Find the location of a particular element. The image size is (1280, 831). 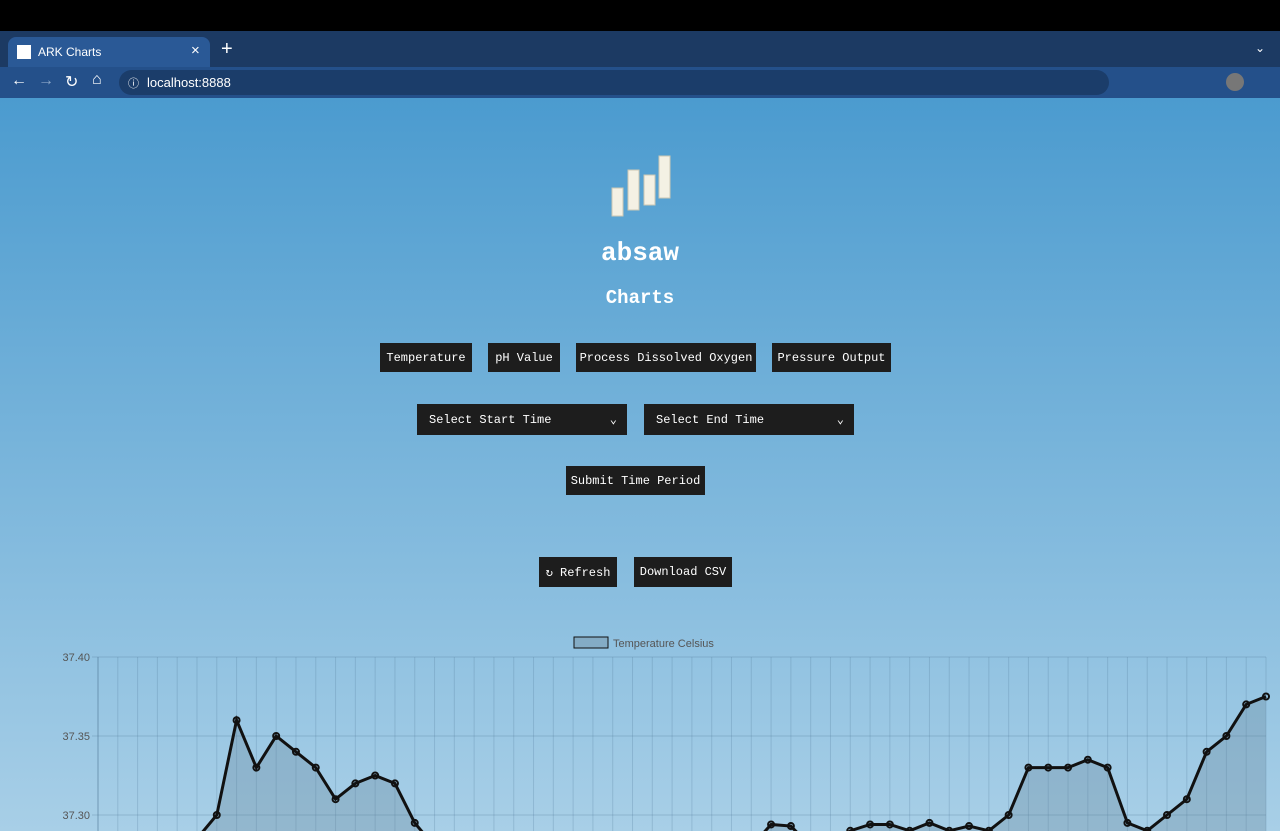

submit-button: Submit Time Period is located at coordinates (635, 480).